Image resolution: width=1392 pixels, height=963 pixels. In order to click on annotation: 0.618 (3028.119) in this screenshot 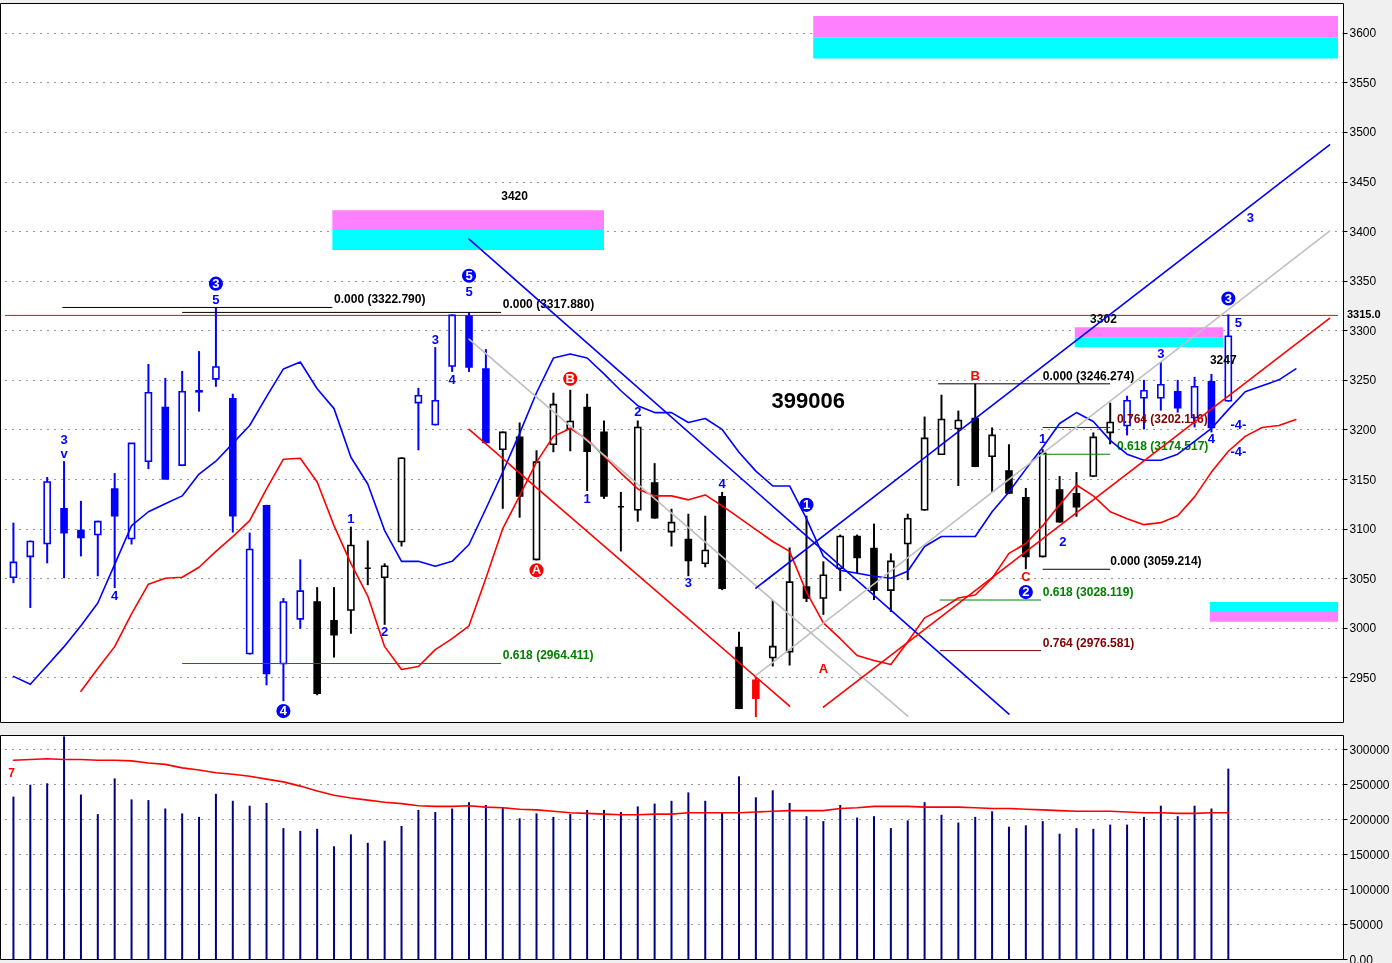, I will do `click(1088, 592)`.